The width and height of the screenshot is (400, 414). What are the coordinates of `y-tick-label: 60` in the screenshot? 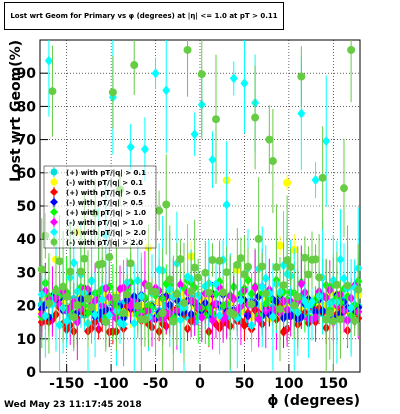 It's located at (27, 174).